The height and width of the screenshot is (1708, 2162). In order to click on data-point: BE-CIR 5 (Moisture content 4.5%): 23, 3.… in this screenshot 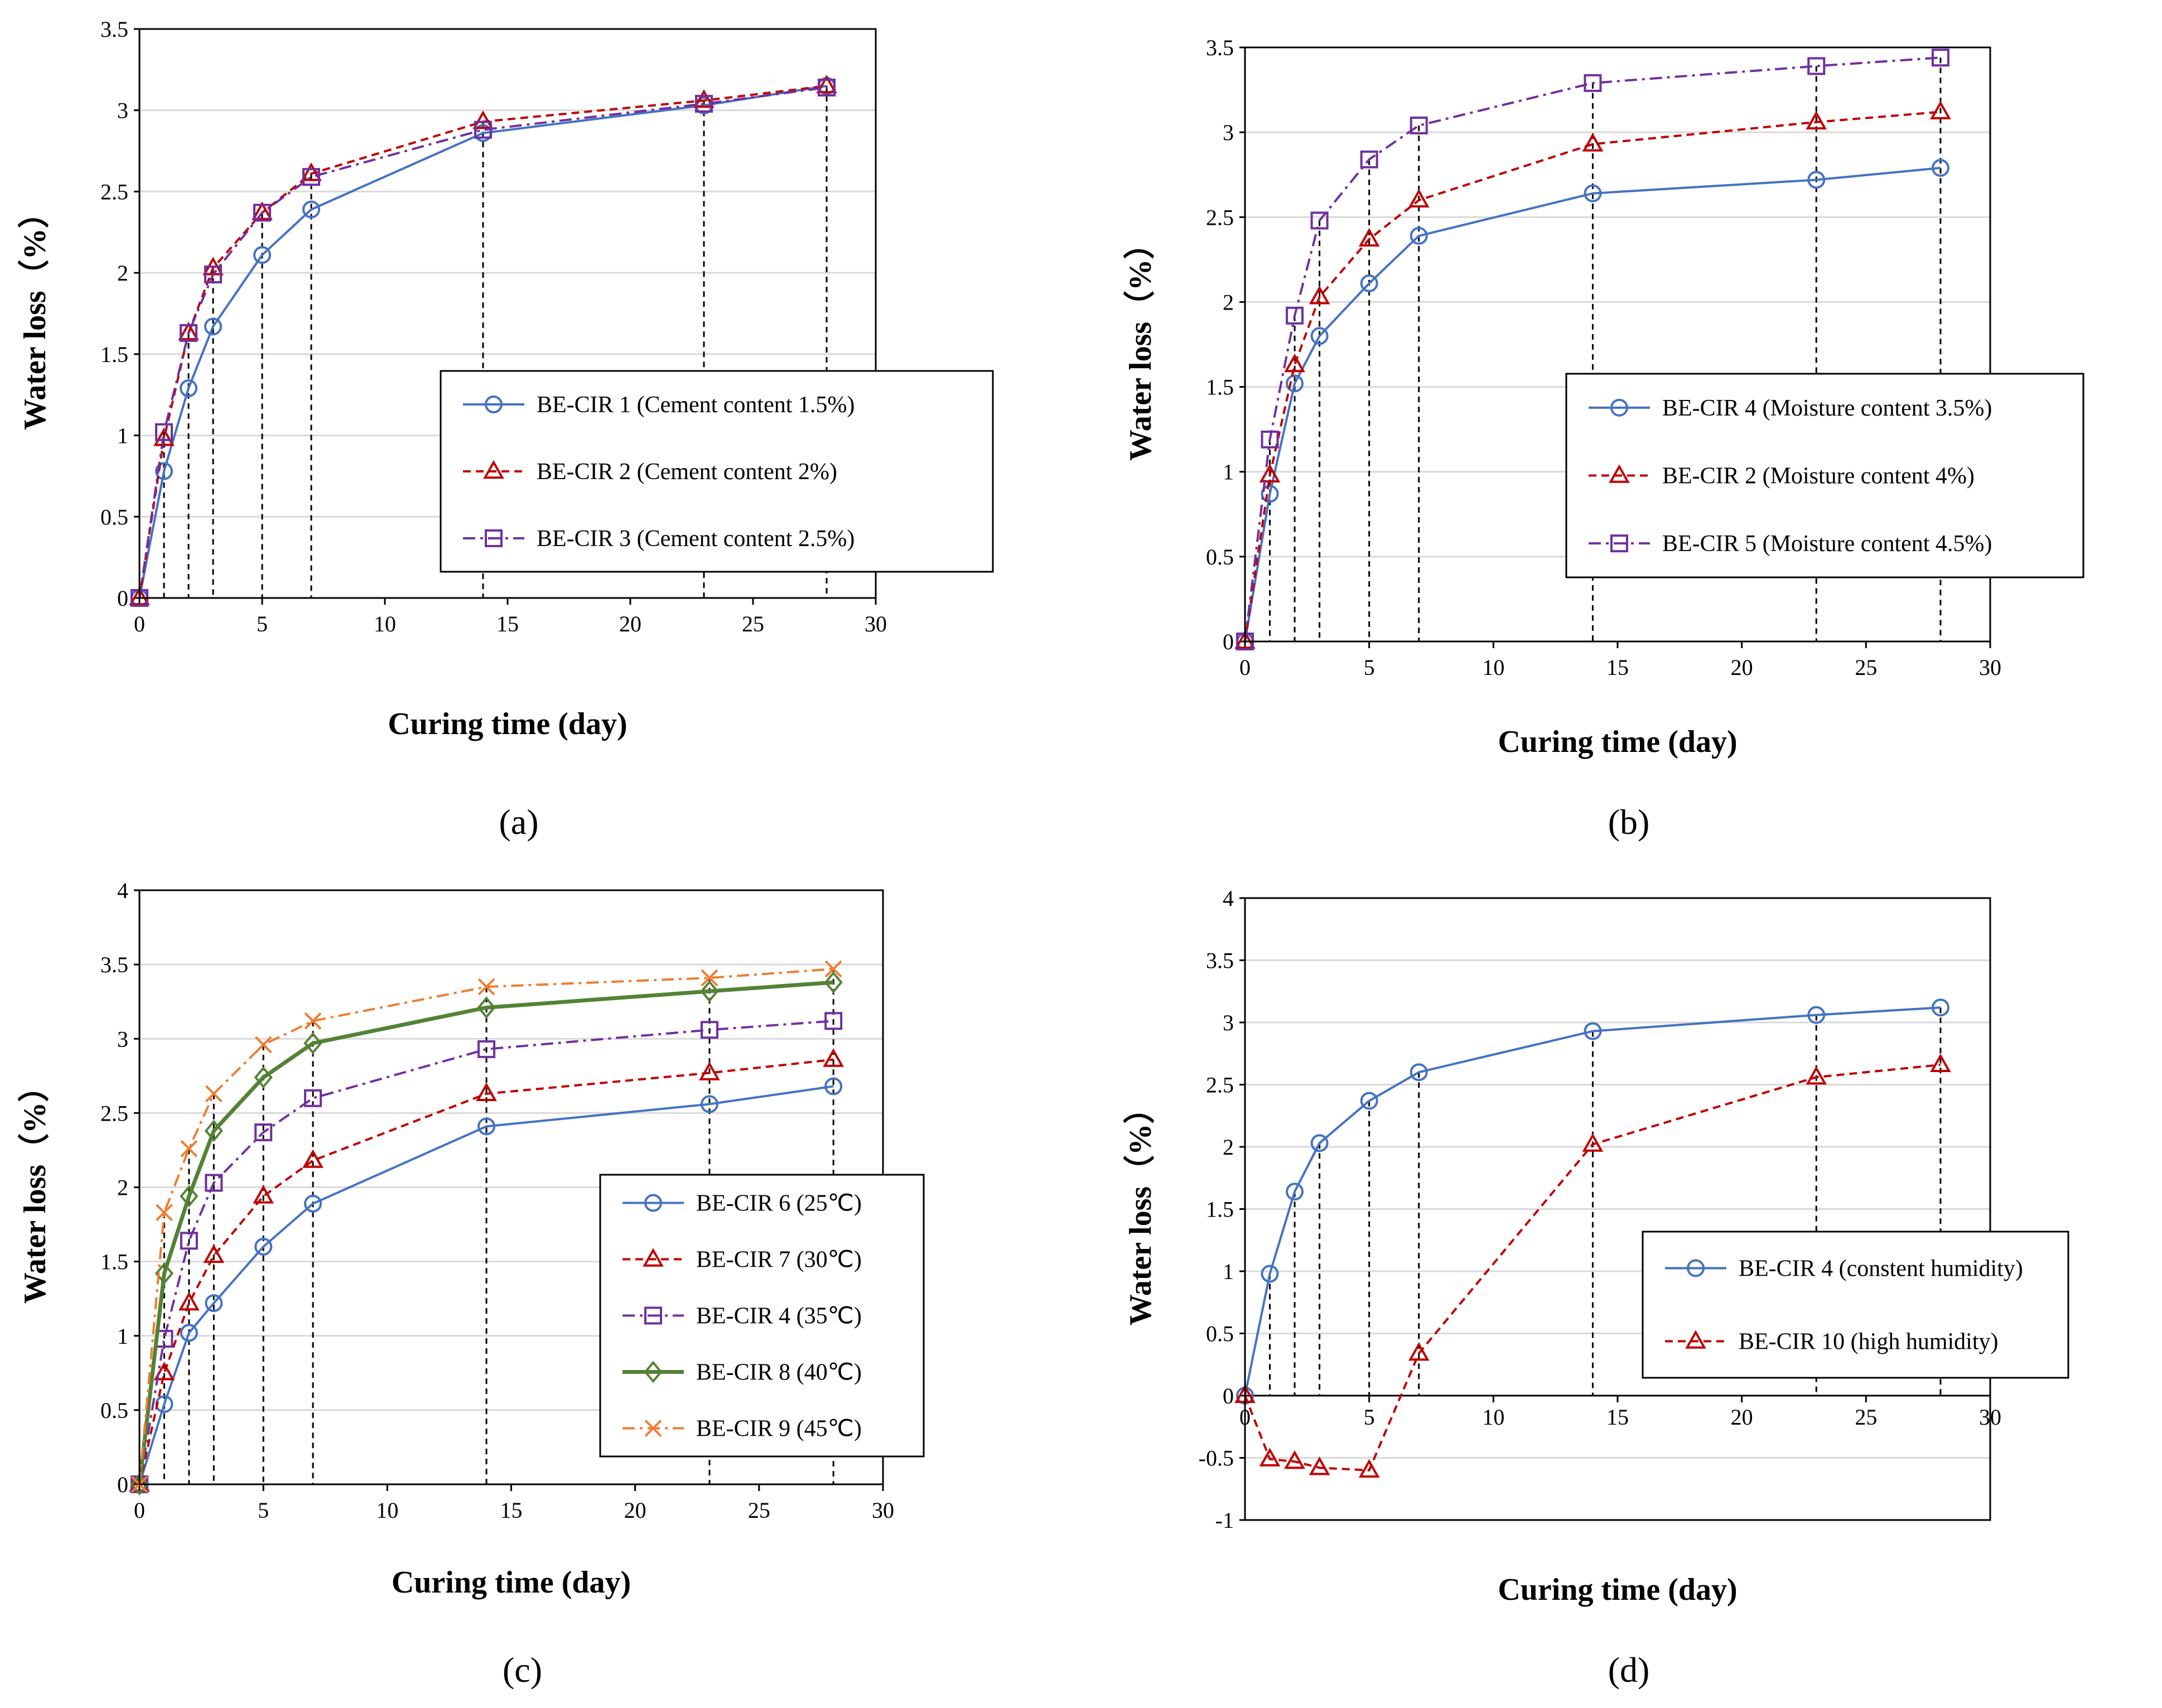, I will do `click(1816, 66)`.